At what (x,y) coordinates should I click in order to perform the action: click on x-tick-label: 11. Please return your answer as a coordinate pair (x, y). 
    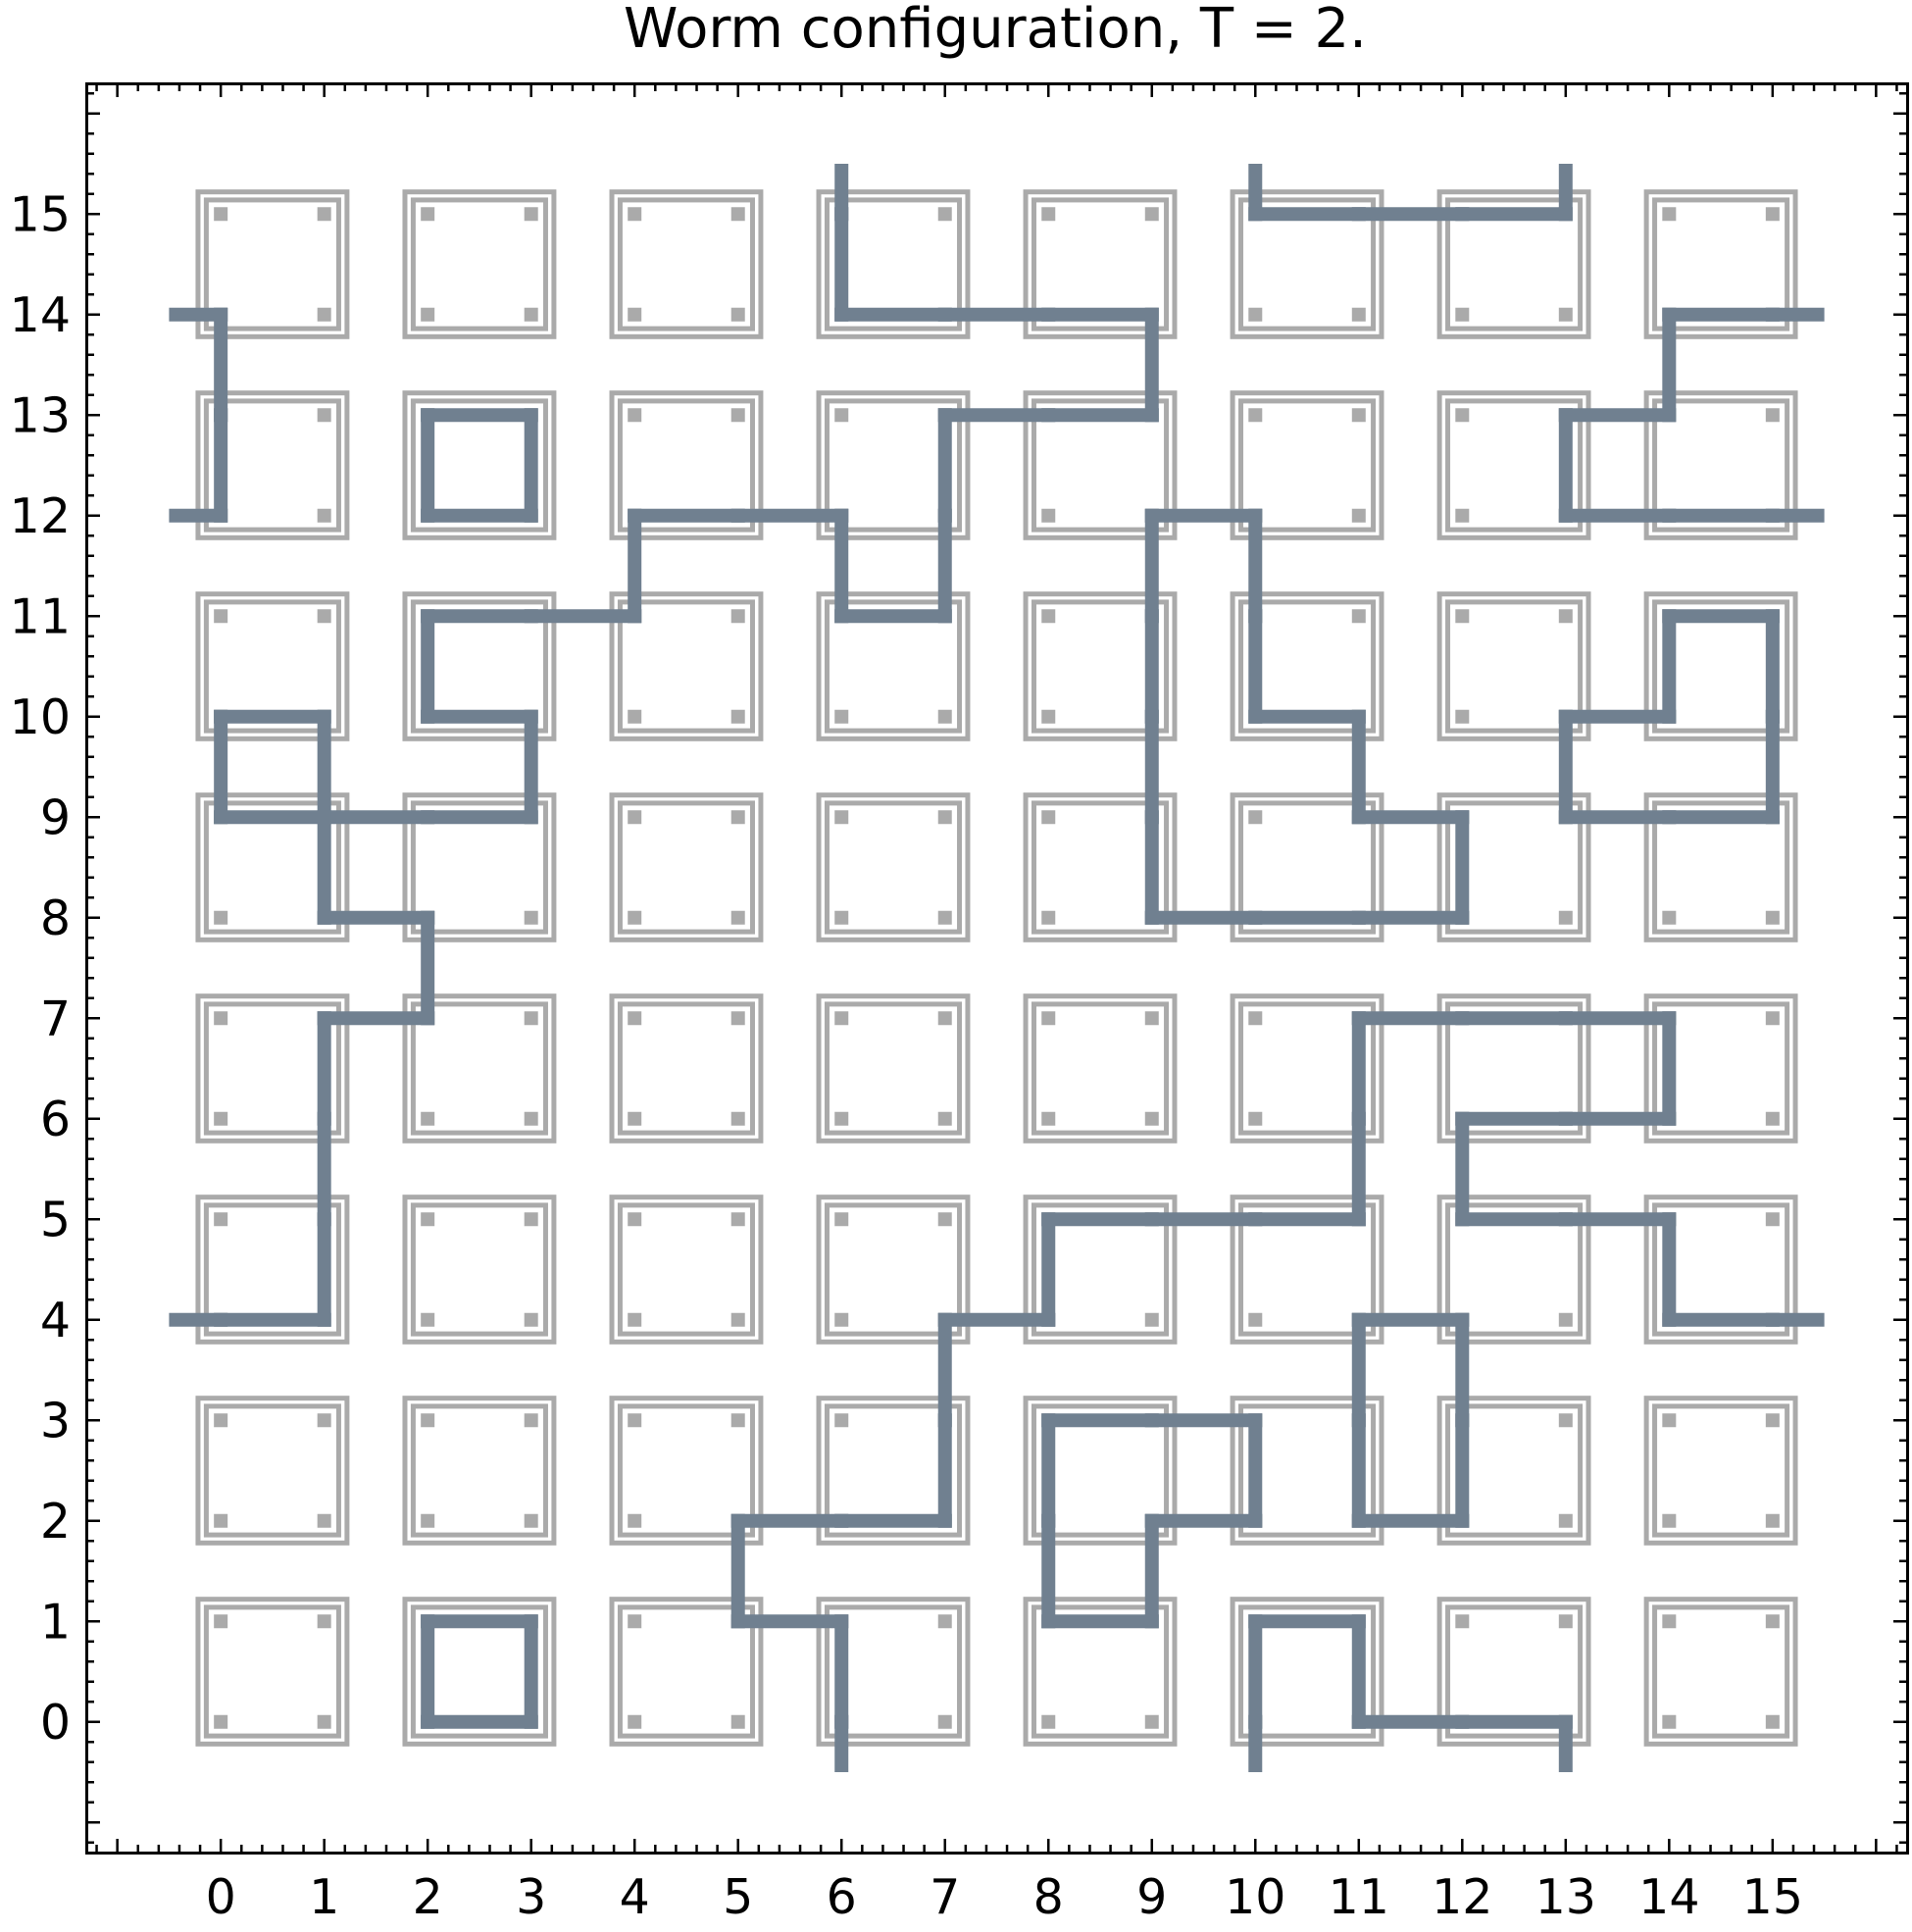
    Looking at the image, I should click on (1359, 1897).